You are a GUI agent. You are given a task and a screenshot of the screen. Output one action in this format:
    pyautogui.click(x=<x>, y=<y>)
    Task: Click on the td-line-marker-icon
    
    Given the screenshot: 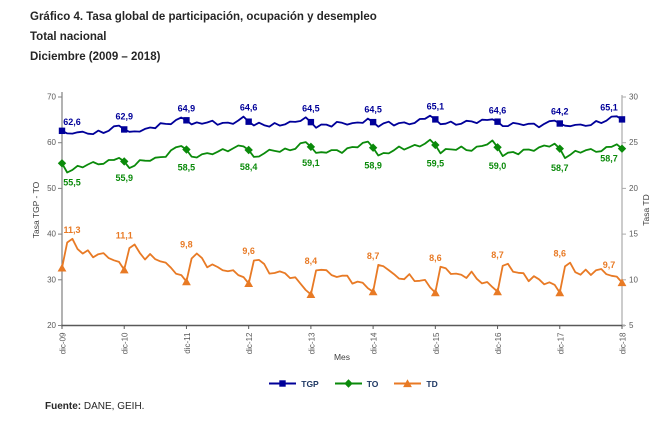 What is the action you would take?
    pyautogui.click(x=408, y=383)
    